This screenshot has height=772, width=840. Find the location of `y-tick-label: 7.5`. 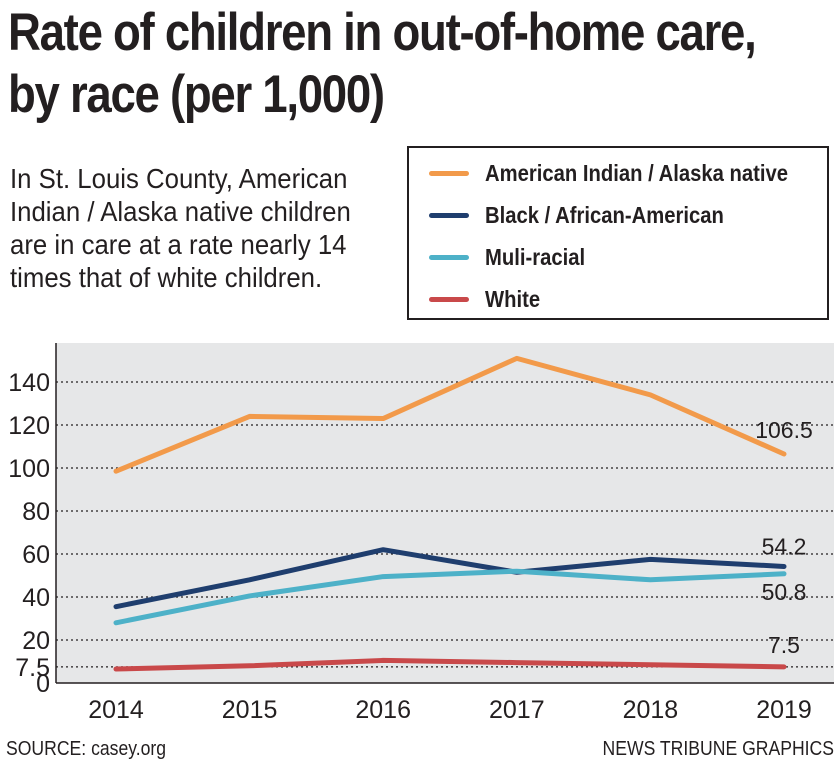

y-tick-label: 7.5 is located at coordinates (32, 668).